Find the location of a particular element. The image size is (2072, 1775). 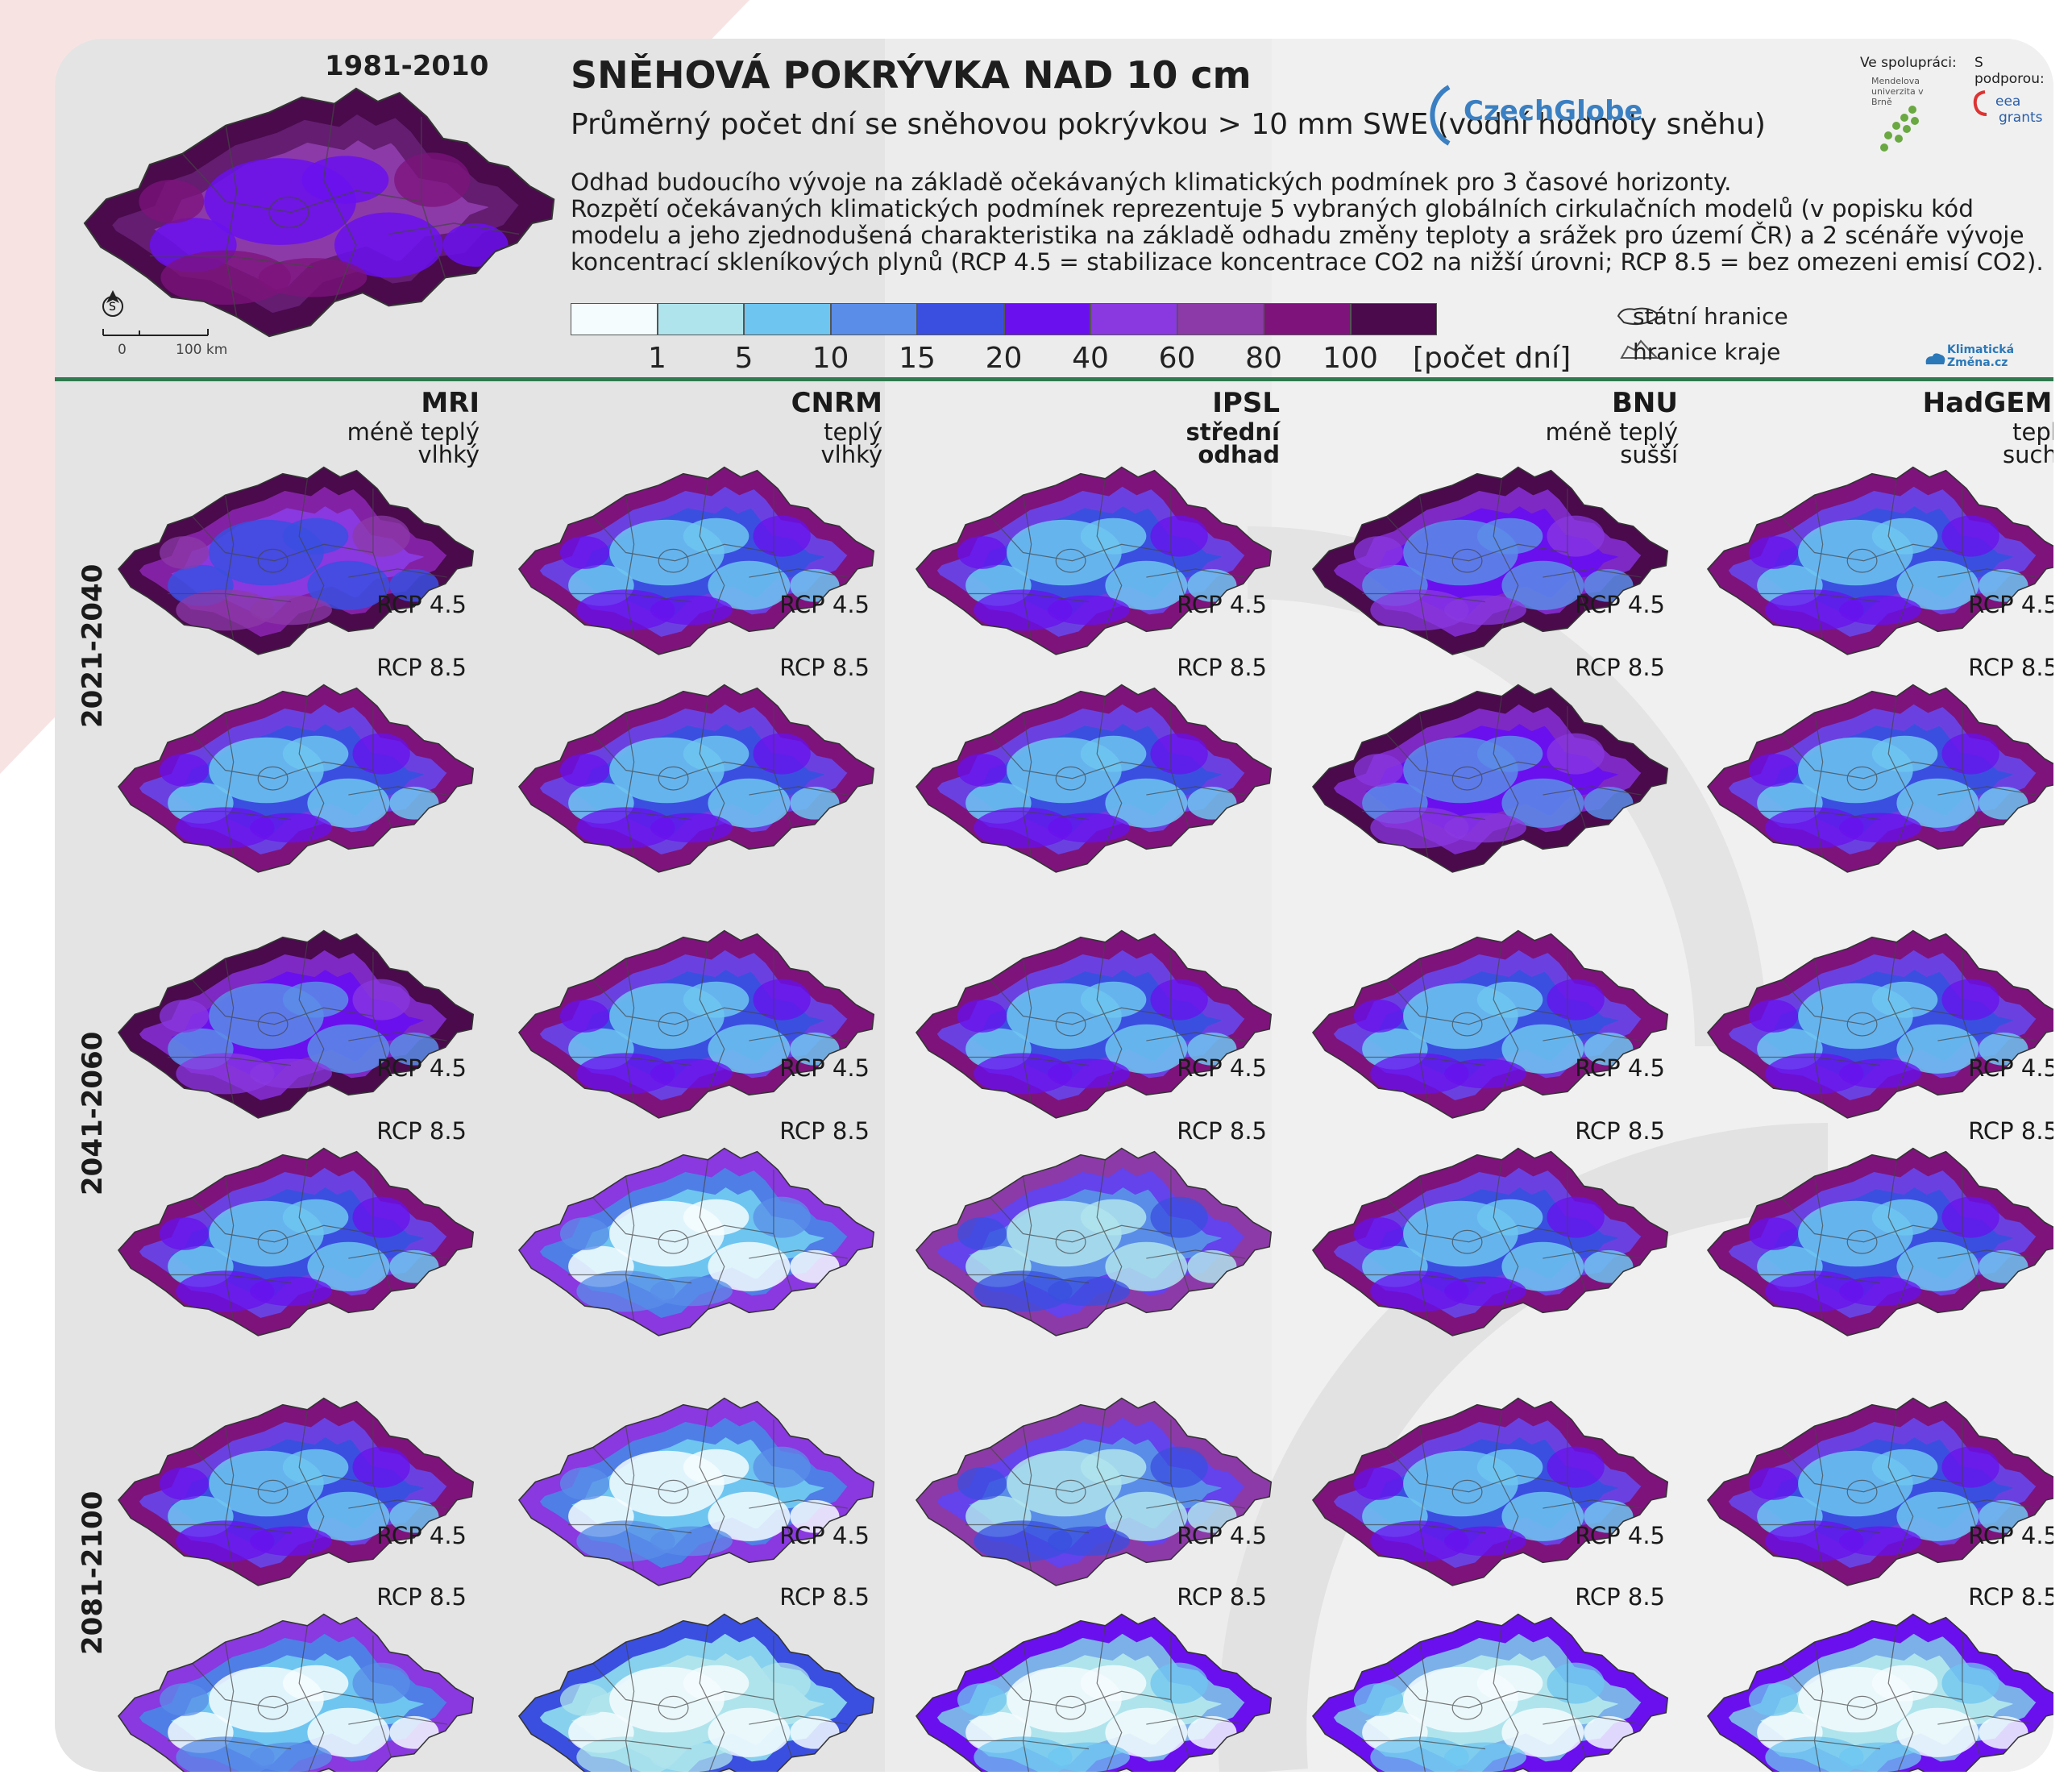

legend-tick-label: 60 is located at coordinates (1177, 358).